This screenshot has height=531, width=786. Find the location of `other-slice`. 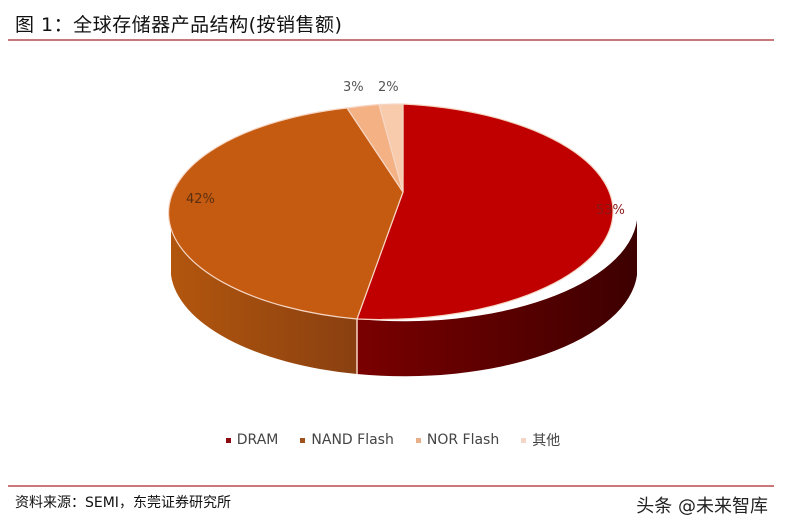

other-slice is located at coordinates (391, 148).